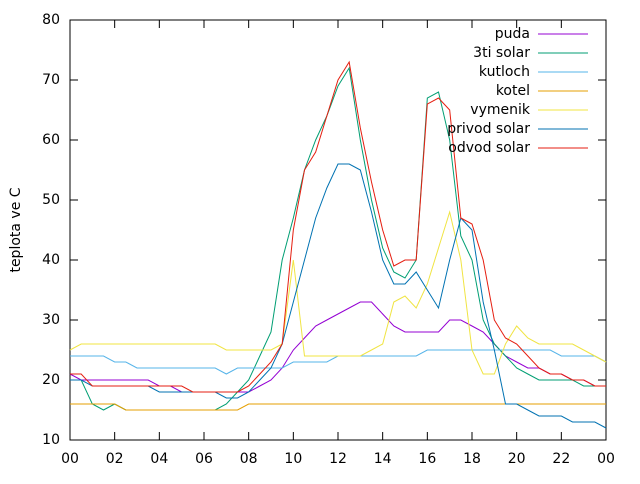 This screenshot has width=640, height=484. What do you see at coordinates (501, 53) in the screenshot?
I see `legend-label: 3ti solar` at bounding box center [501, 53].